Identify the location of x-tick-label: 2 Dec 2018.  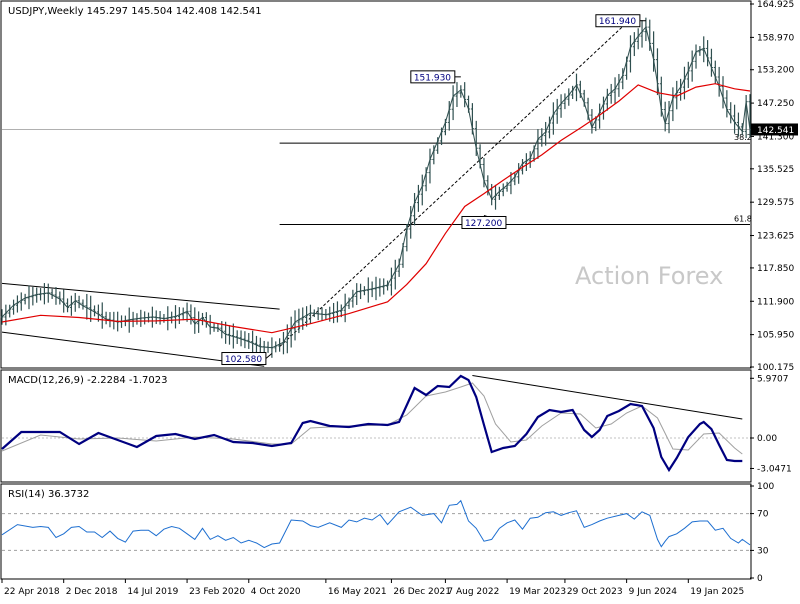
(92, 592).